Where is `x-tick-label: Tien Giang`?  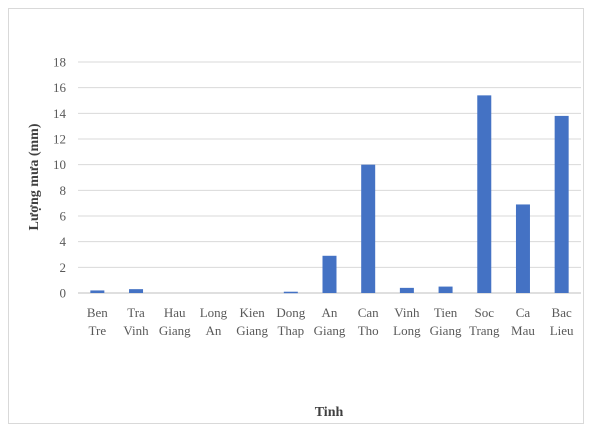 x-tick-label: Tien Giang is located at coordinates (446, 321).